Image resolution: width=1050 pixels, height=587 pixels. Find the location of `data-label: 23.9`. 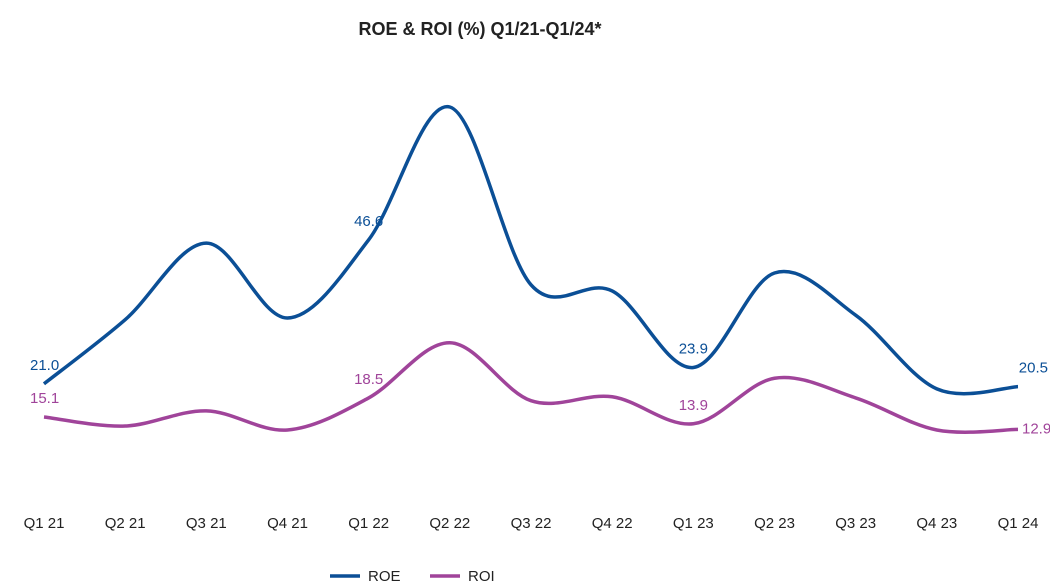

data-label: 23.9 is located at coordinates (693, 348).